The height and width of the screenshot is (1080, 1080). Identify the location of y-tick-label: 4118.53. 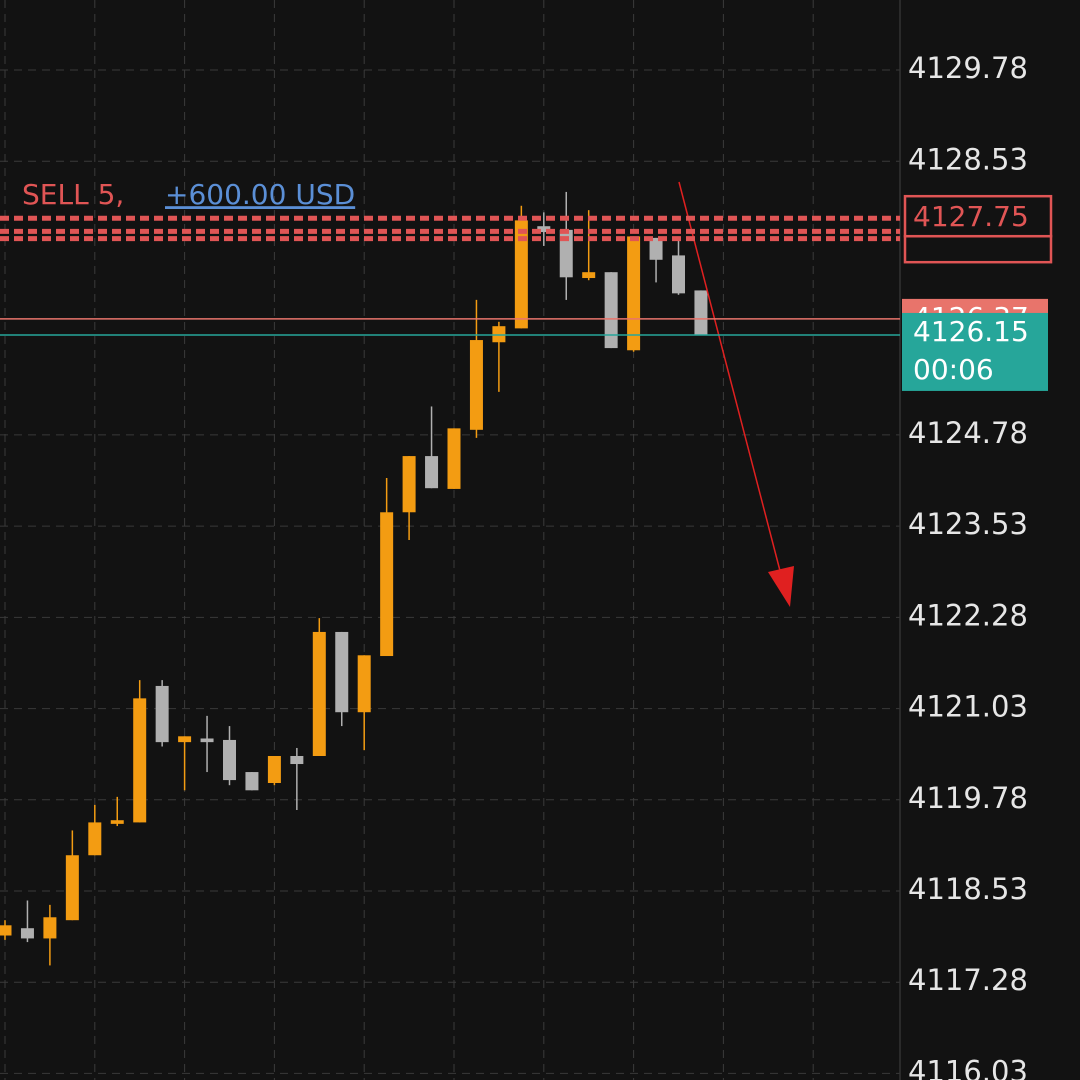
(968, 889).